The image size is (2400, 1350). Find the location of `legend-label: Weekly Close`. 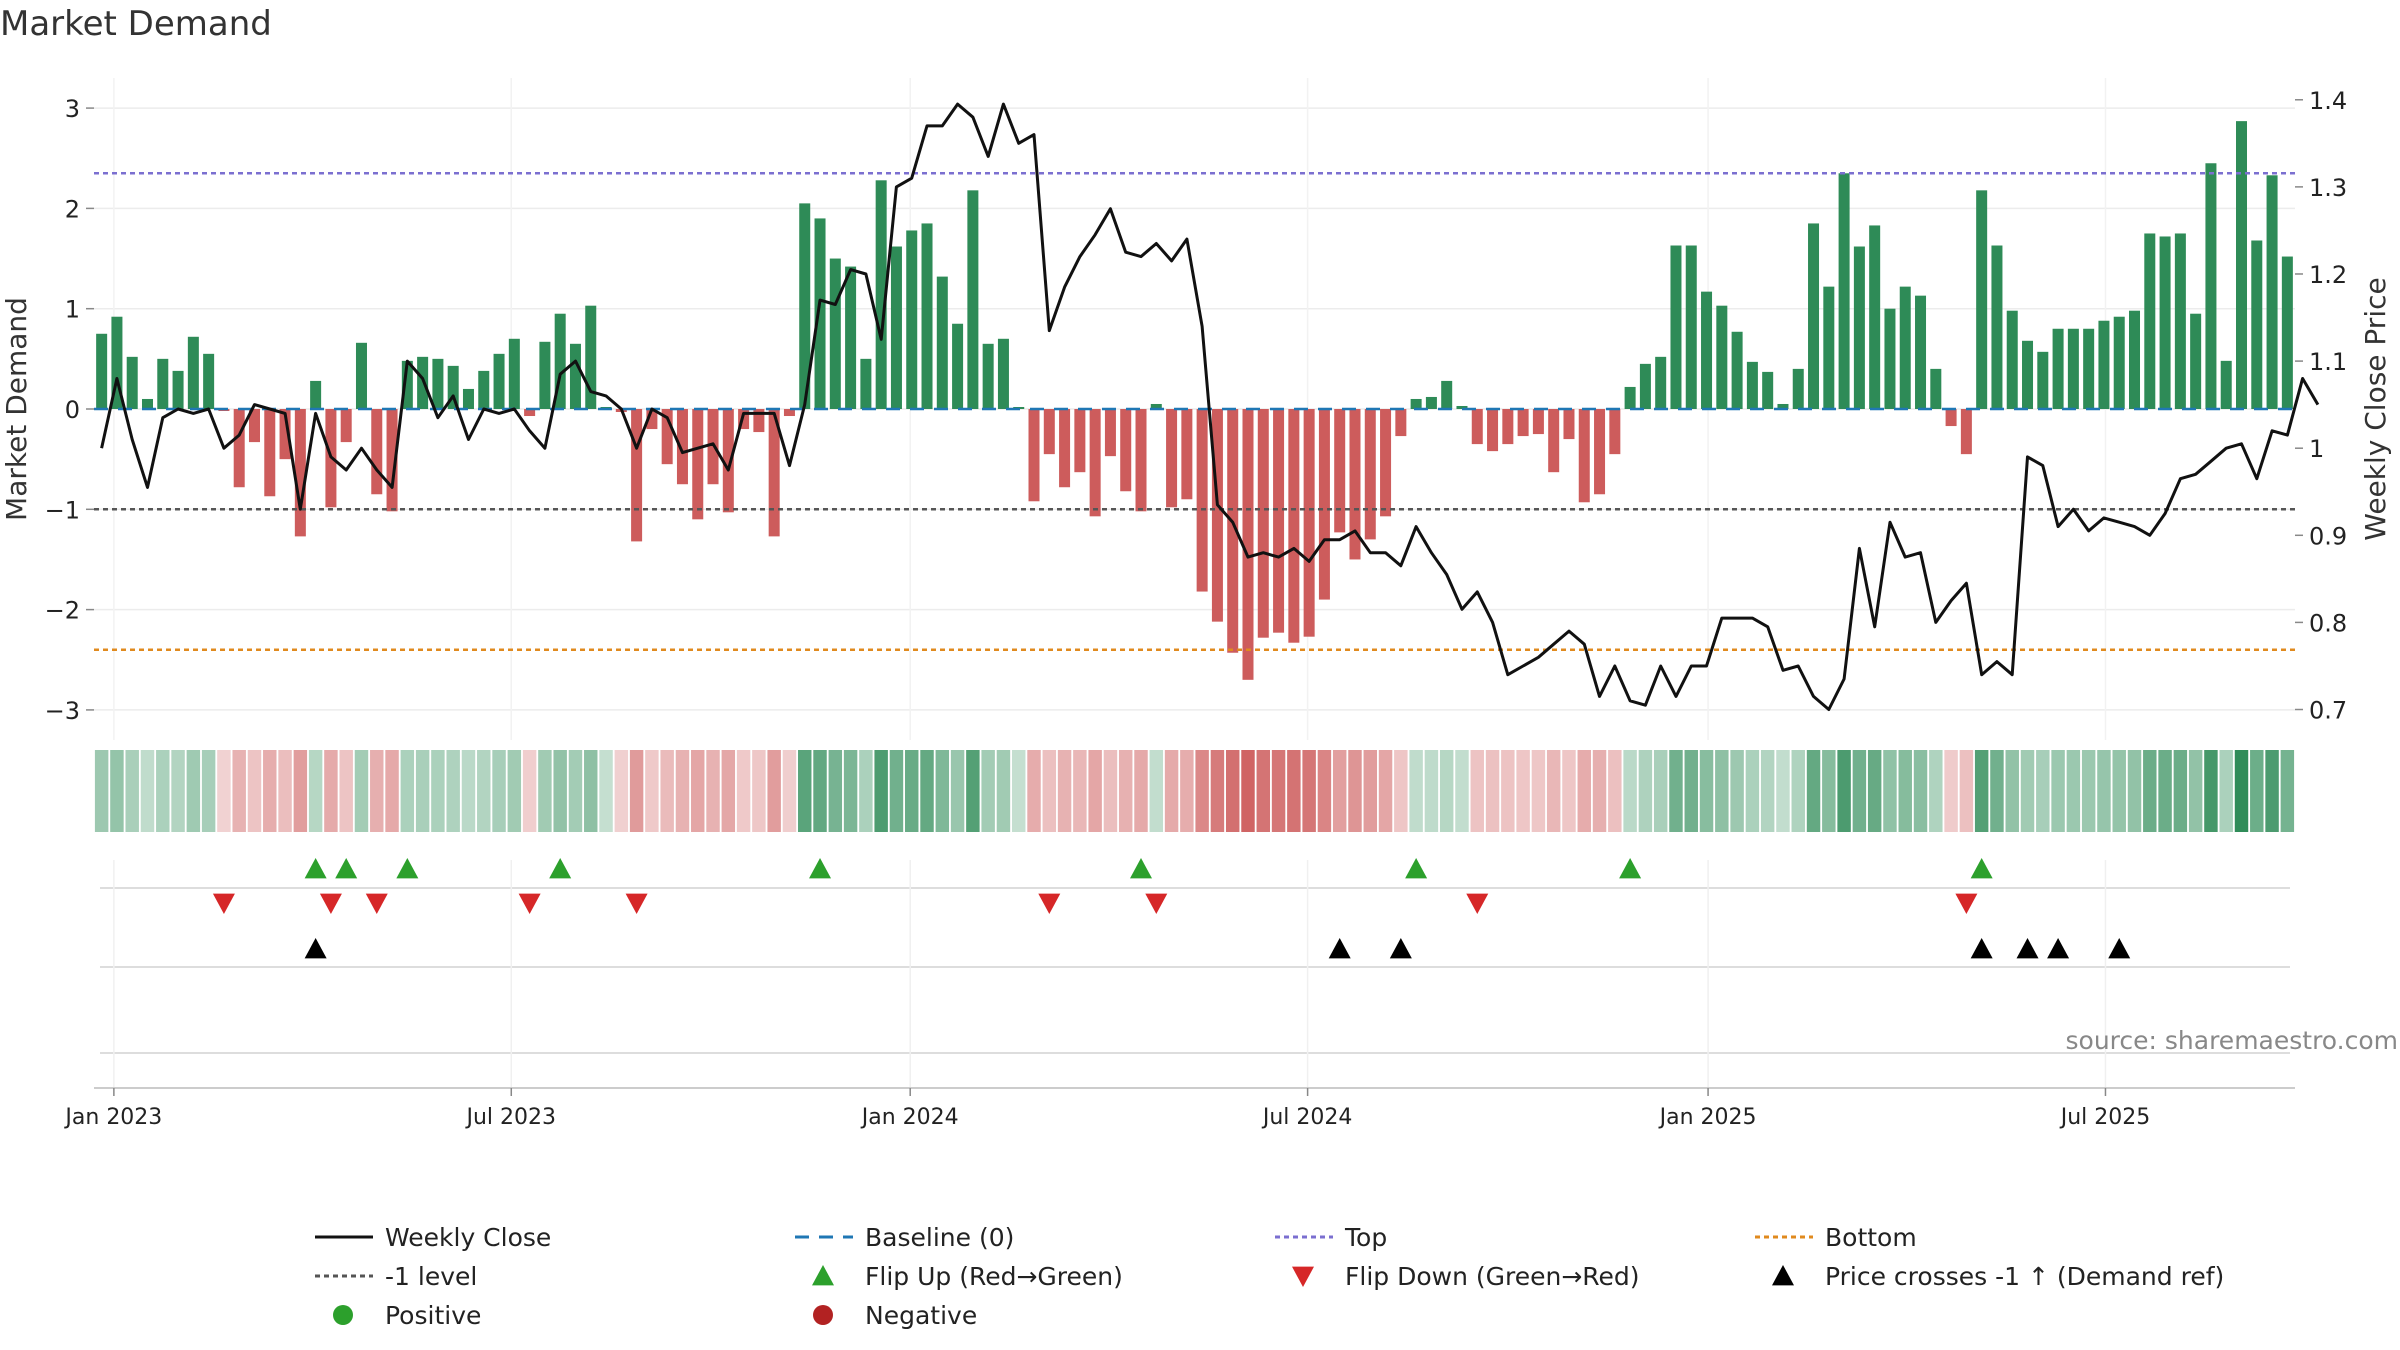

legend-label: Weekly Close is located at coordinates (468, 1237).